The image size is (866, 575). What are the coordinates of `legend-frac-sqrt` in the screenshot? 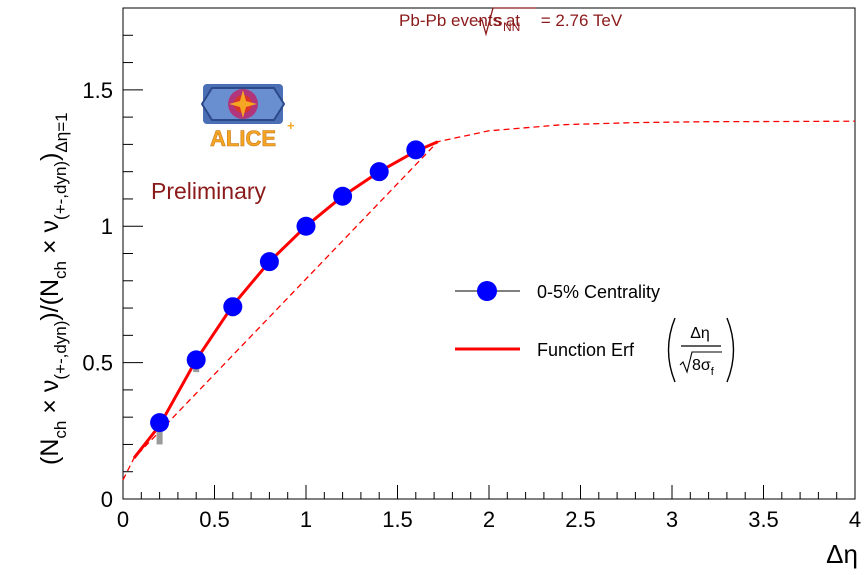 It's located at (700, 362).